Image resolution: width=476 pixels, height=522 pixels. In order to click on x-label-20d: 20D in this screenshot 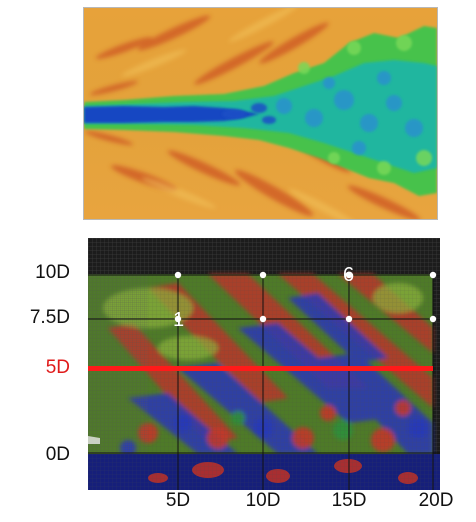, I will do `click(436, 500)`.